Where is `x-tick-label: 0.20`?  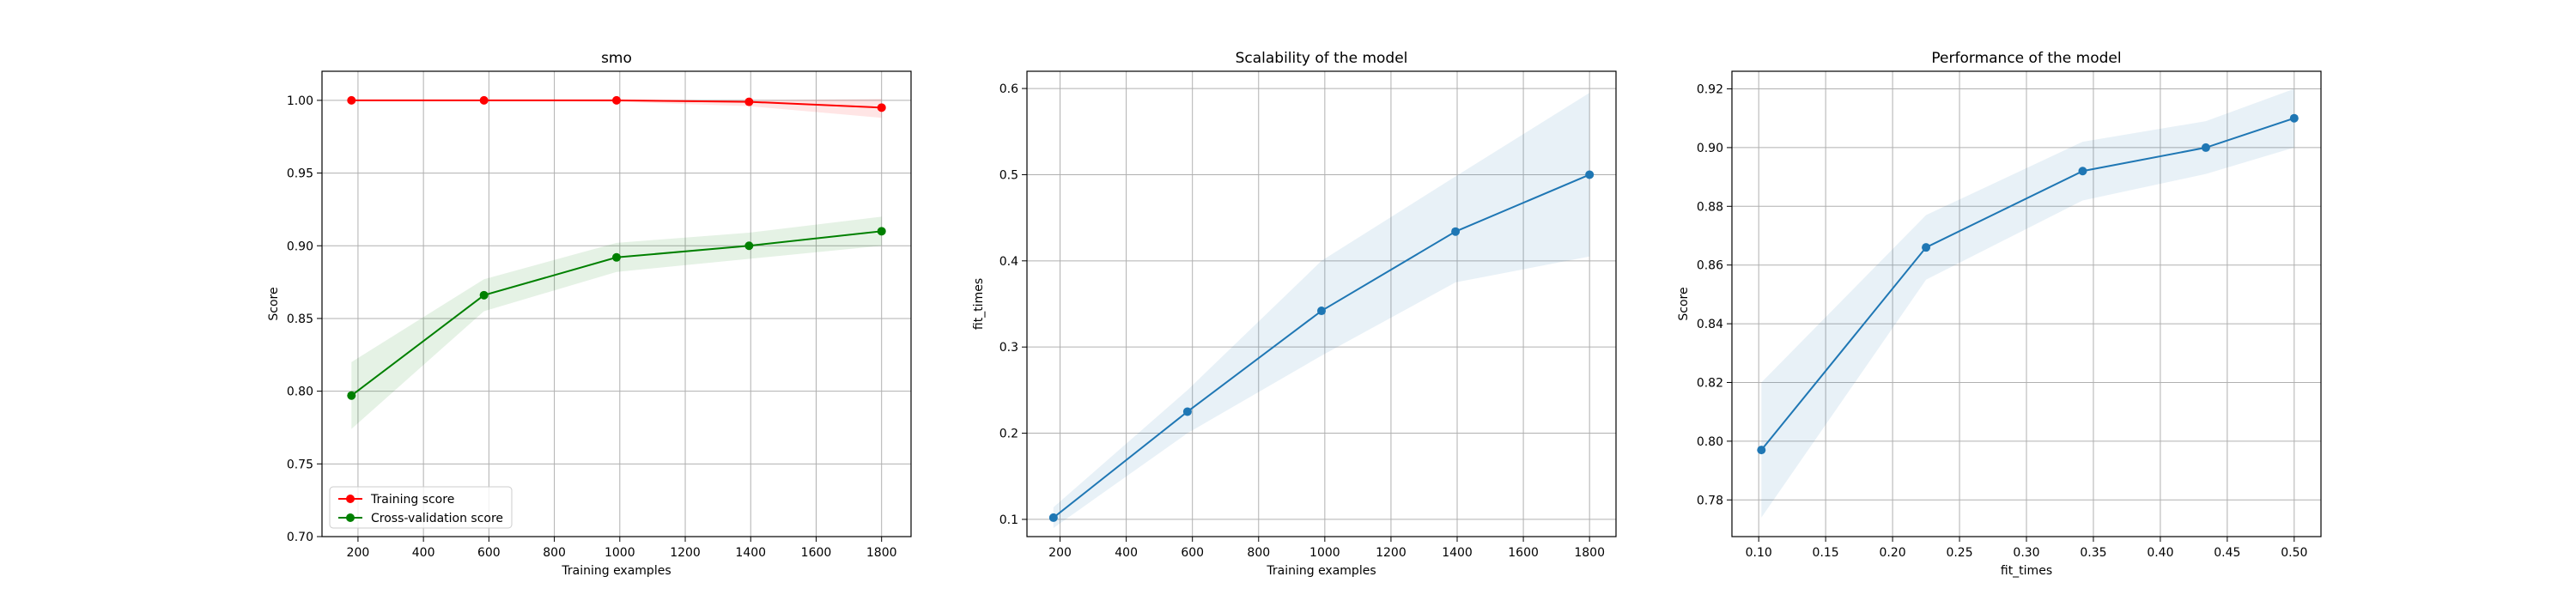
x-tick-label: 0.20 is located at coordinates (1893, 553).